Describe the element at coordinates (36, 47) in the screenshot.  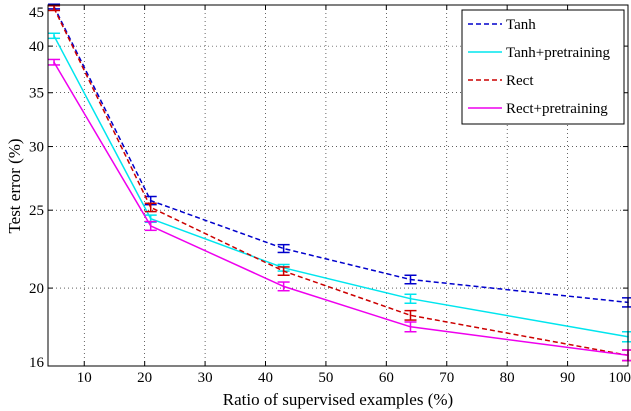
I see `y-tick-label: 40` at that location.